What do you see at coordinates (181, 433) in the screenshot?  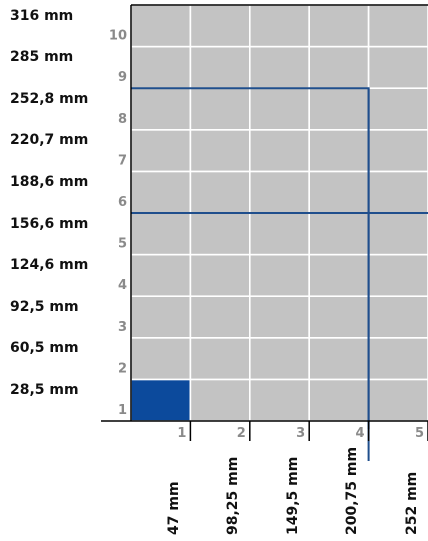 I see `column-number: 1` at bounding box center [181, 433].